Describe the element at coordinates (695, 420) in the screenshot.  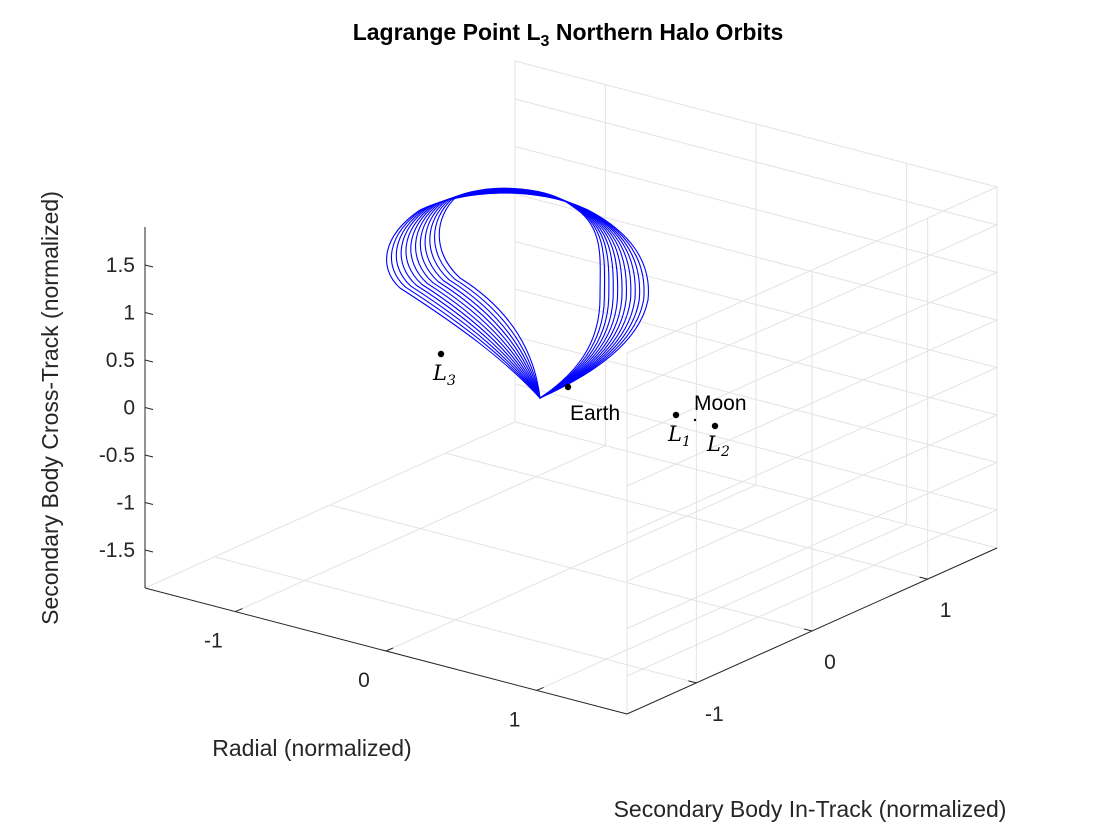
I see `moon-marker` at that location.